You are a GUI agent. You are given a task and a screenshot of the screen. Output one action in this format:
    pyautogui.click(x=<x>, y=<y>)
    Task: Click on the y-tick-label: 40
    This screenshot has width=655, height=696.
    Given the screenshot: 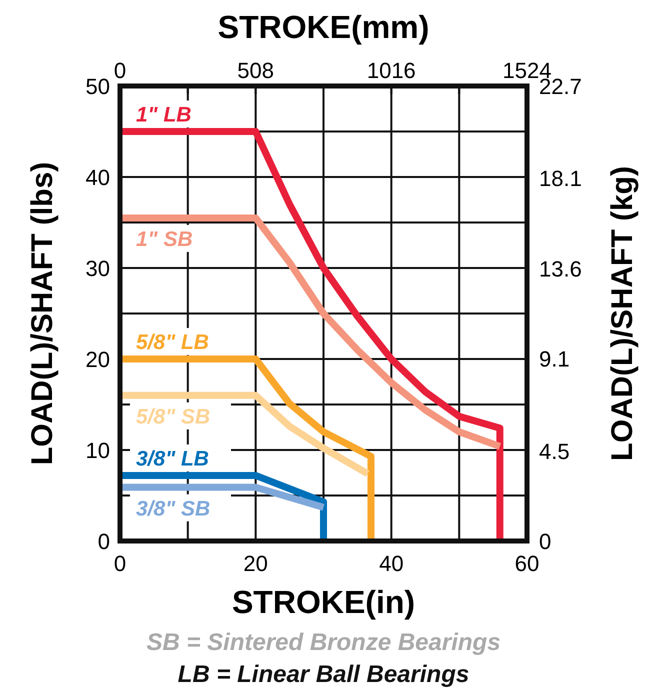 What is the action you would take?
    pyautogui.click(x=98, y=177)
    